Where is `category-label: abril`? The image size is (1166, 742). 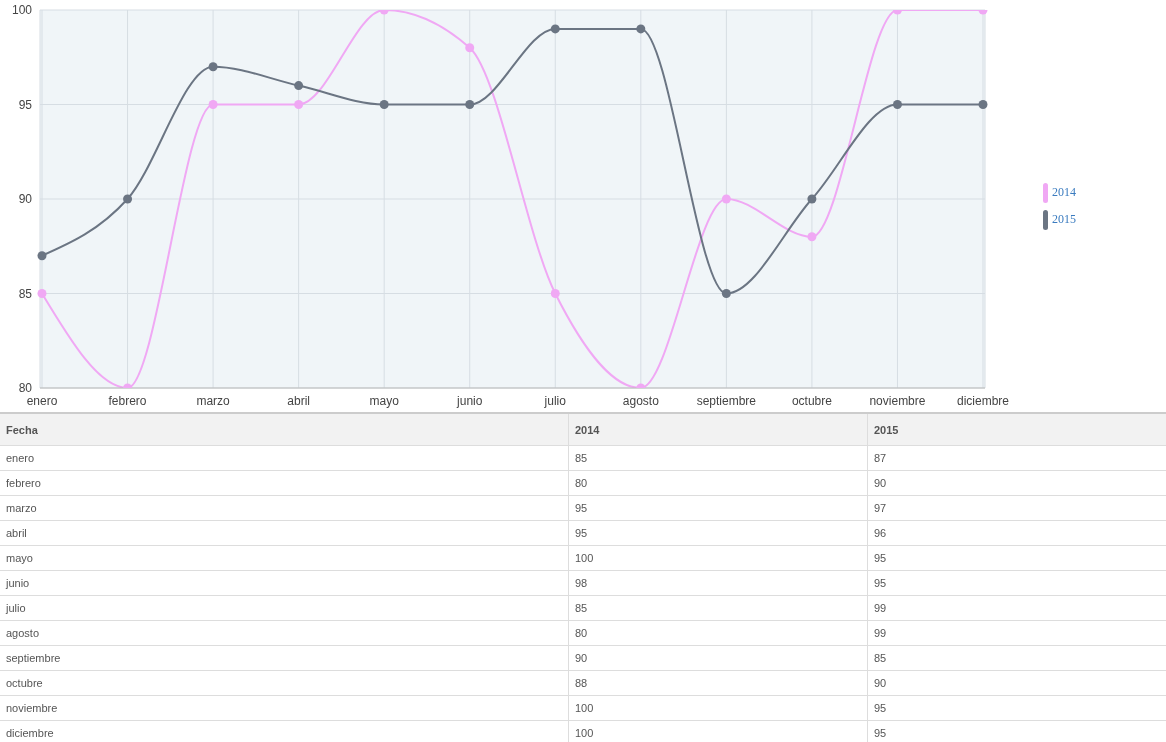 category-label: abril is located at coordinates (284, 533).